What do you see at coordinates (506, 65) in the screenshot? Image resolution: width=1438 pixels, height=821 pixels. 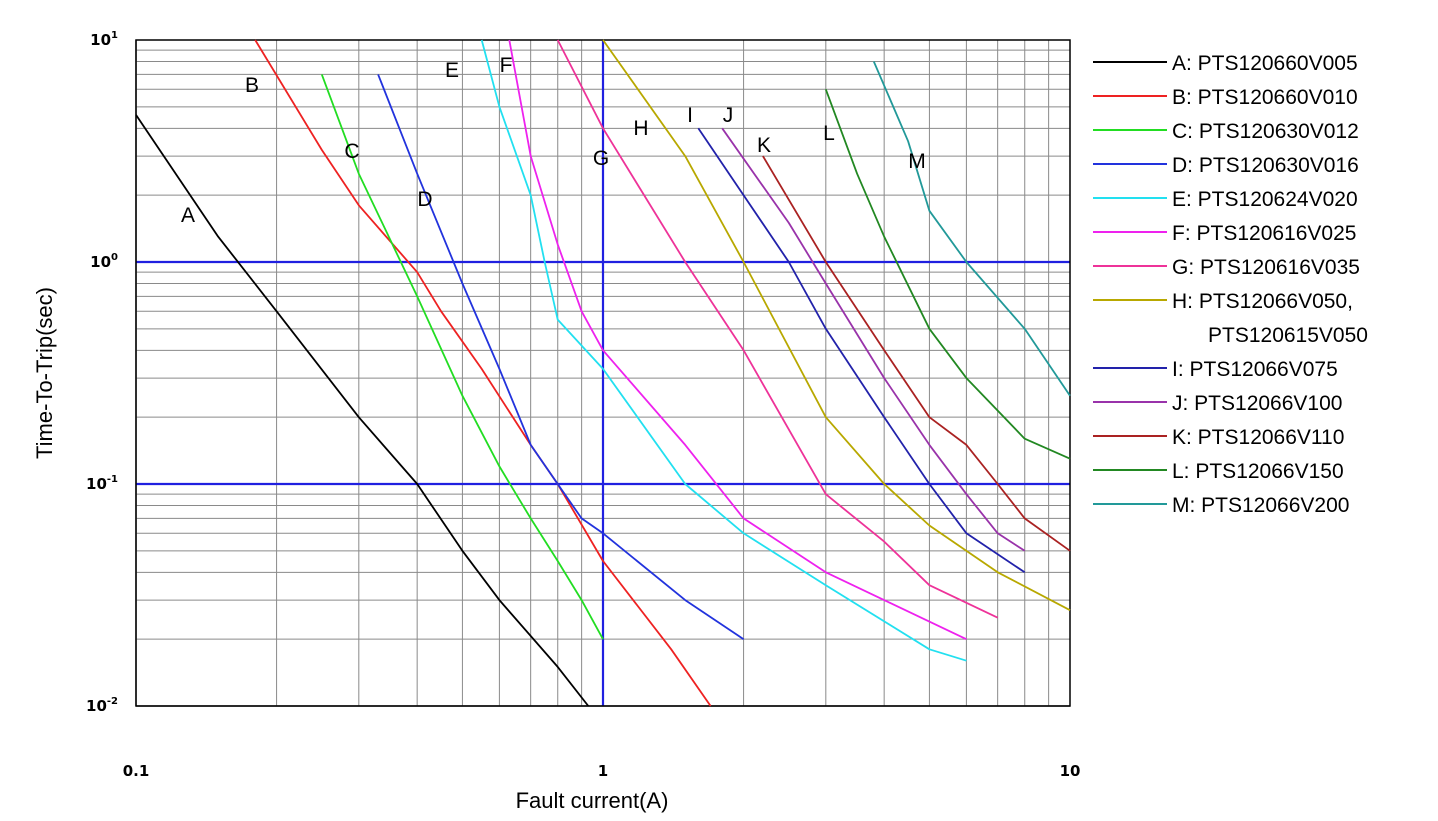 I see `curve-tag-f: F` at bounding box center [506, 65].